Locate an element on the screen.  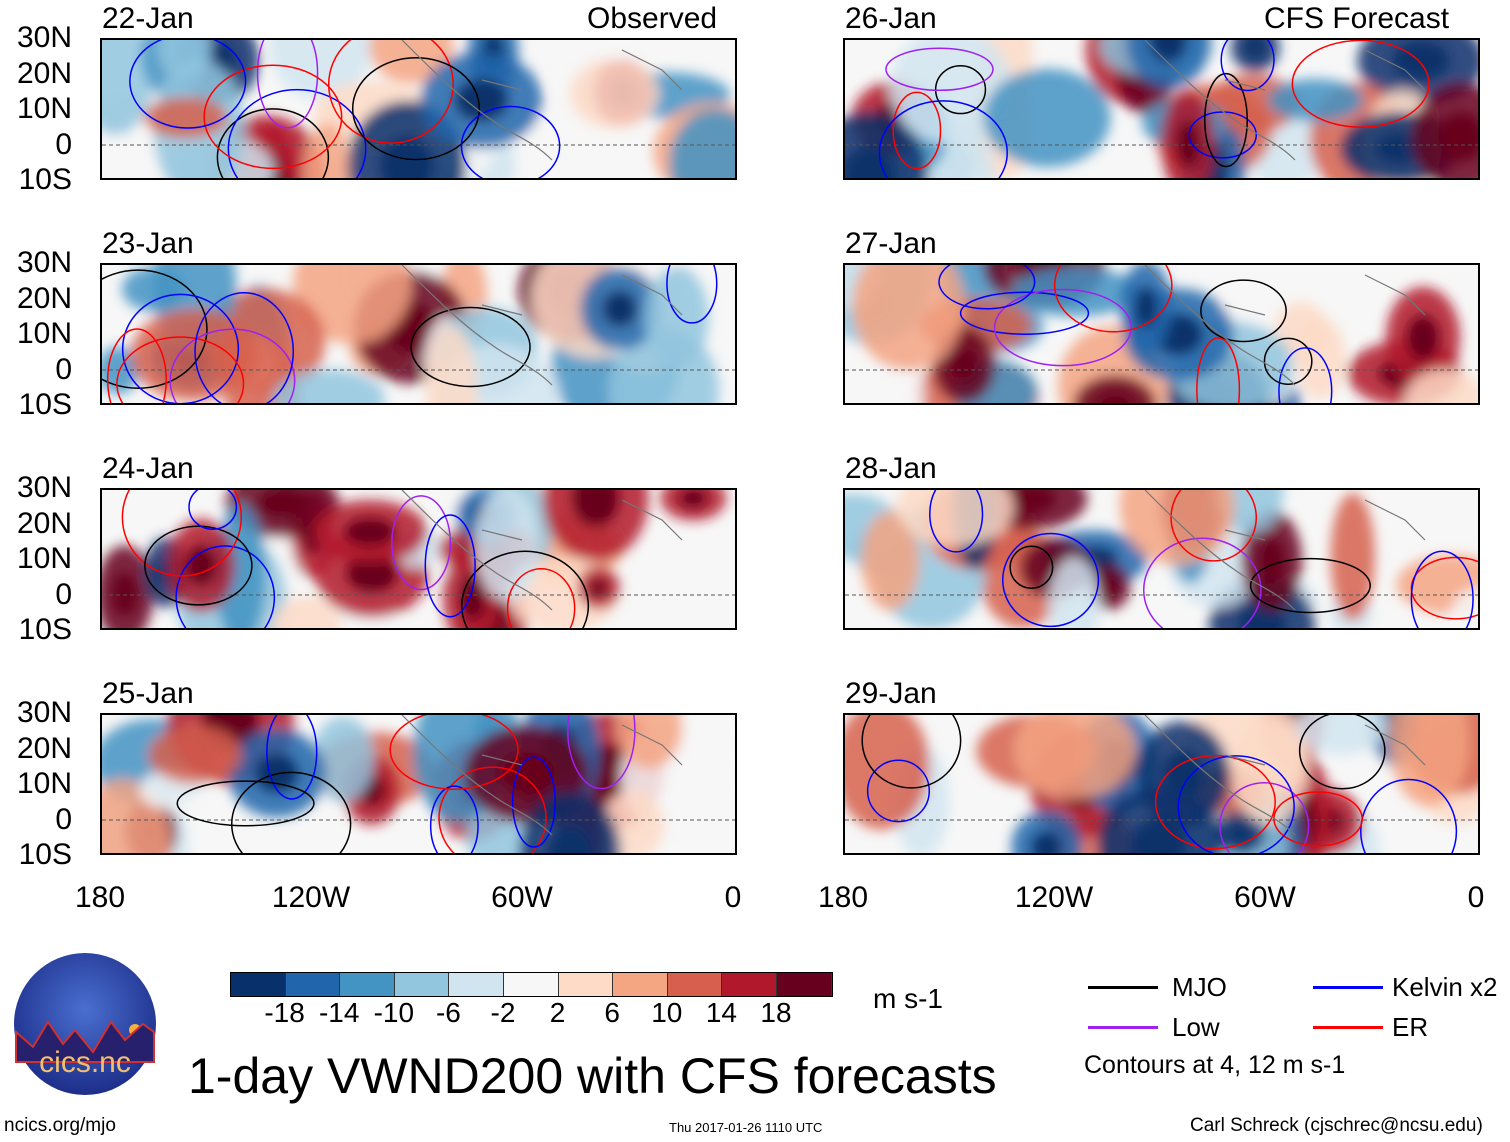
legend-mjo: MJO is located at coordinates (1199, 987).